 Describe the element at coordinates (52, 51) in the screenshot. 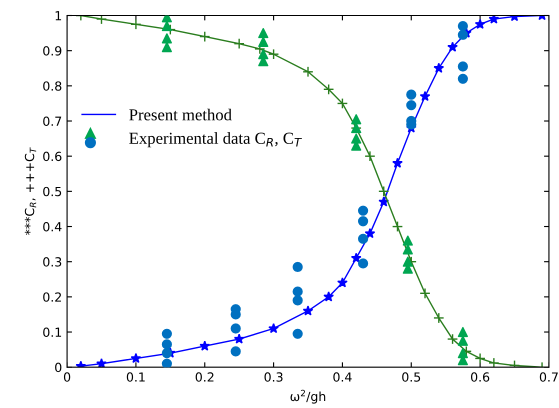

I see `y-tick-label: 0.9` at that location.